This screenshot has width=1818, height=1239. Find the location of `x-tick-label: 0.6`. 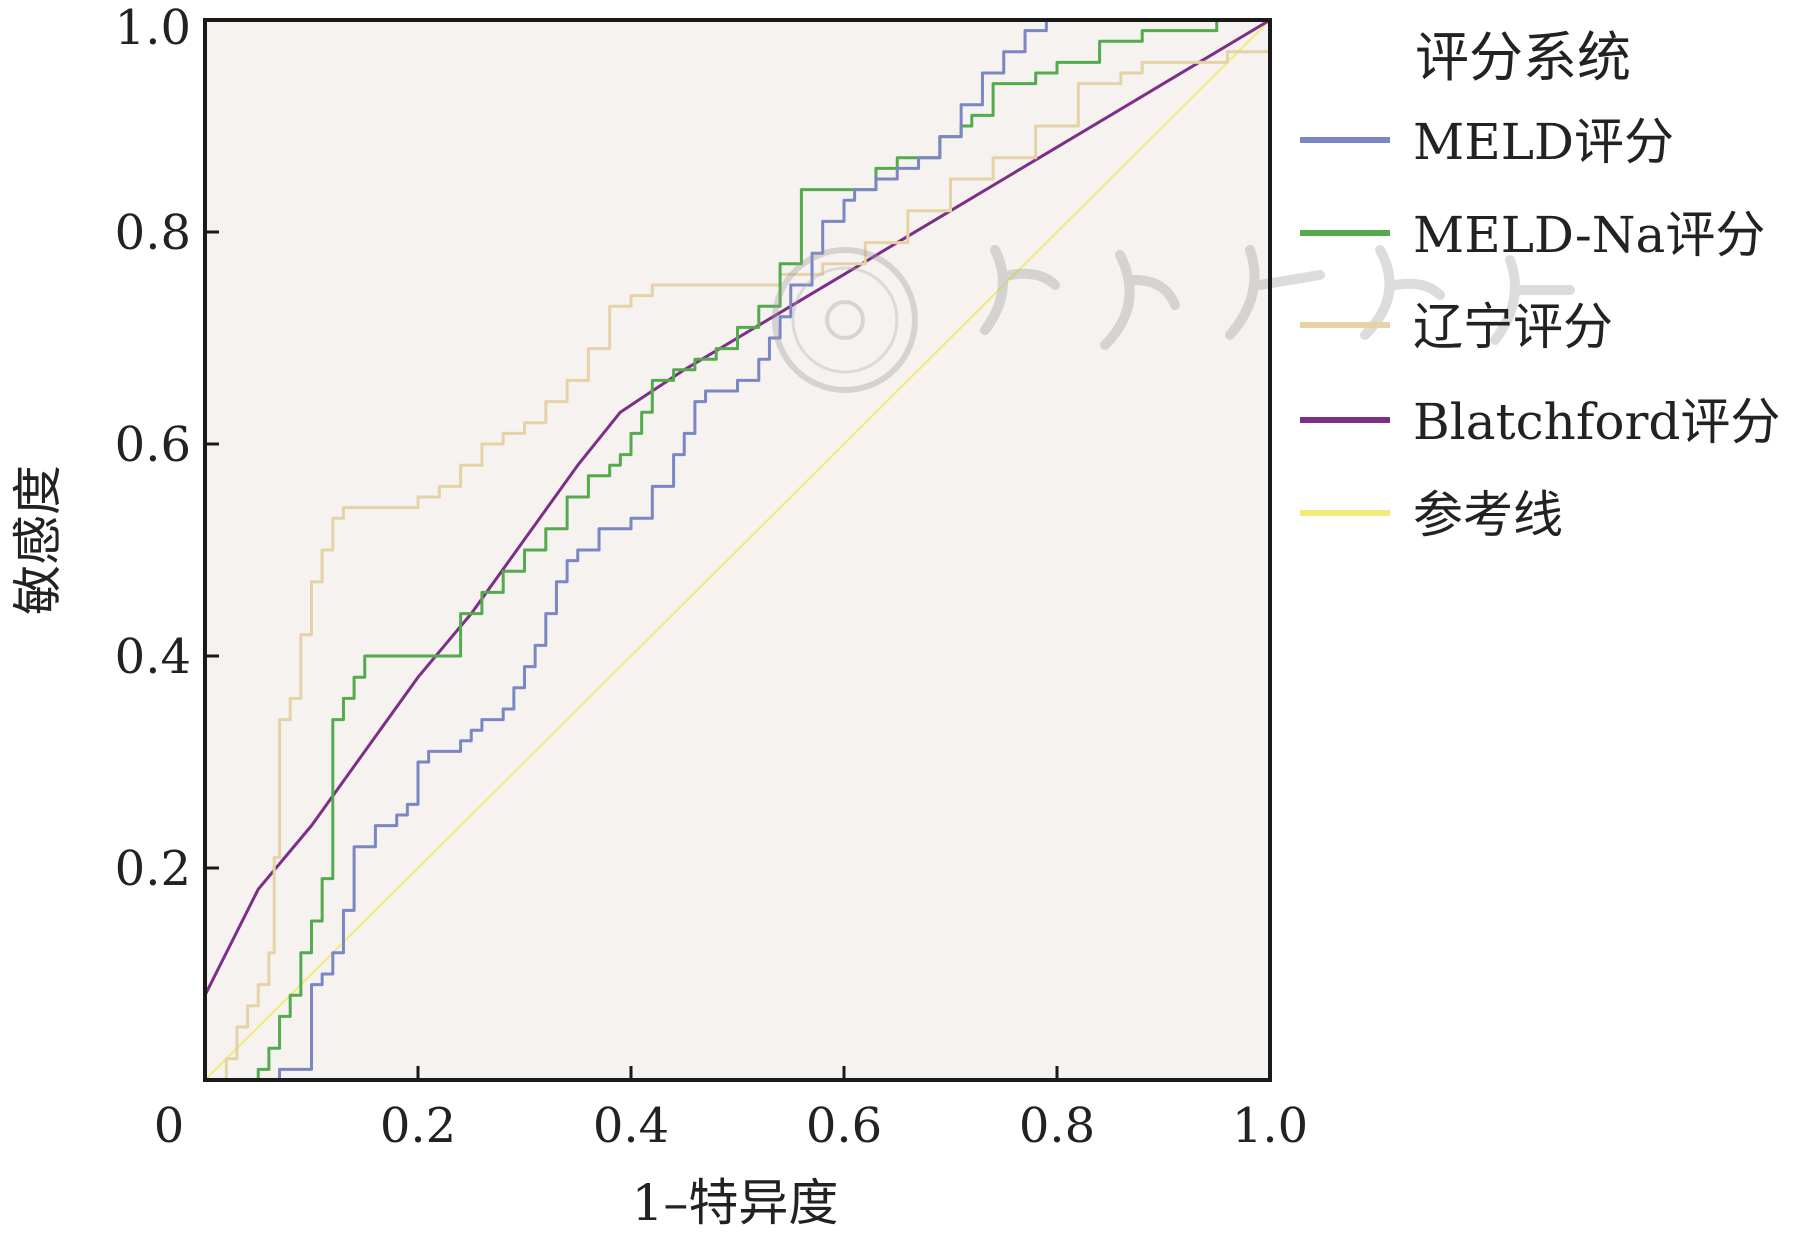

x-tick-label: 0.6 is located at coordinates (844, 1126).